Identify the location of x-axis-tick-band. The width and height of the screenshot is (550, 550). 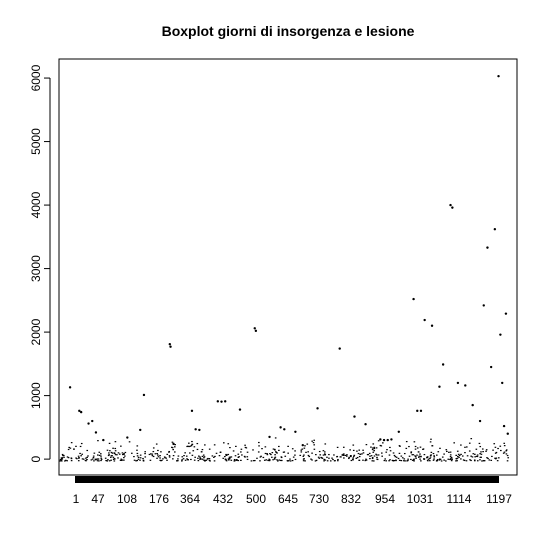
(287, 479).